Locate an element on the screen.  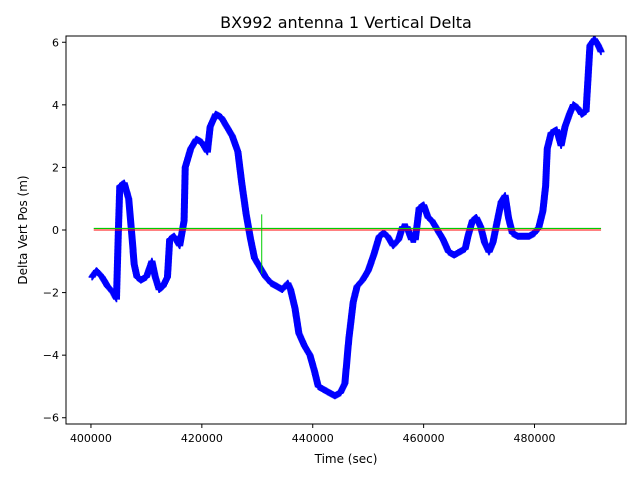
x-axis: 400000 420000 440000 460000 480000 is located at coordinates (313, 434).